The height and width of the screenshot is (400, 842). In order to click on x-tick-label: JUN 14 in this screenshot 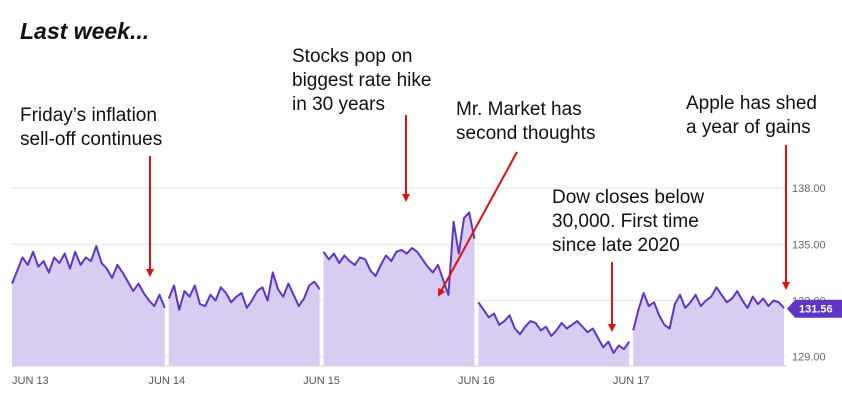, I will do `click(166, 381)`.